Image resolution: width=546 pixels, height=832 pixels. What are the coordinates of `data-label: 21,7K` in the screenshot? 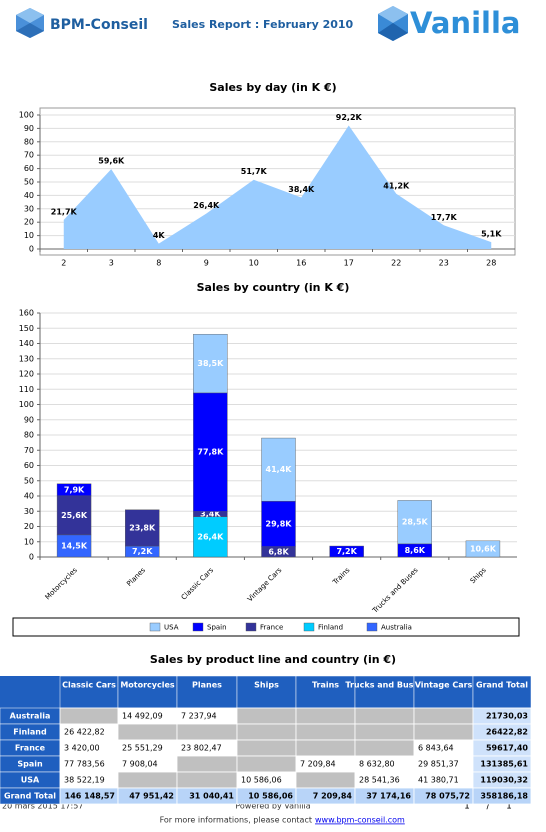 It's located at (64, 211).